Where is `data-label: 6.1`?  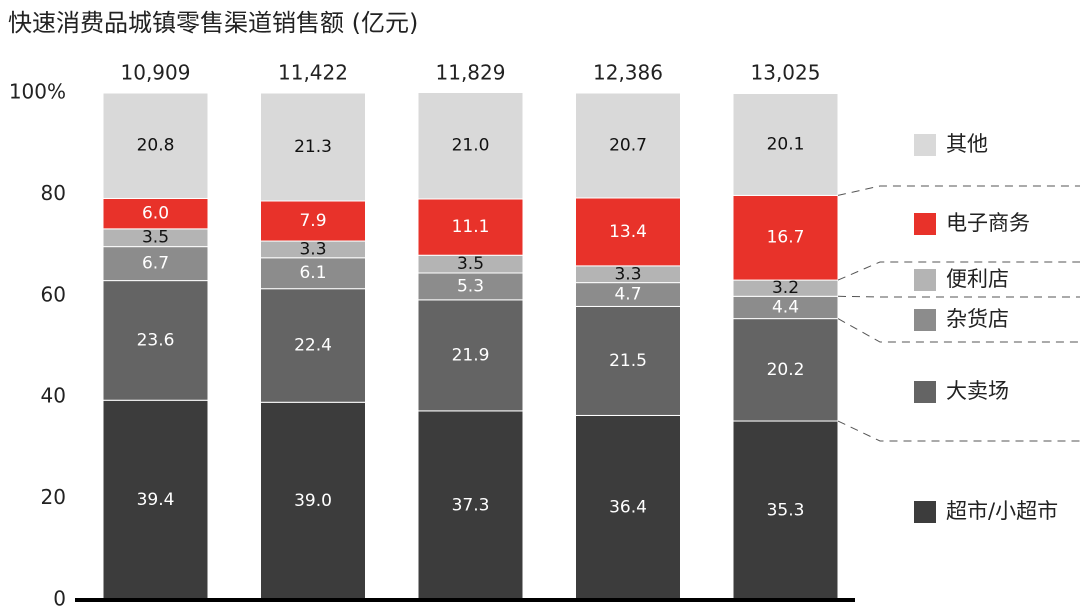 data-label: 6.1 is located at coordinates (312, 273).